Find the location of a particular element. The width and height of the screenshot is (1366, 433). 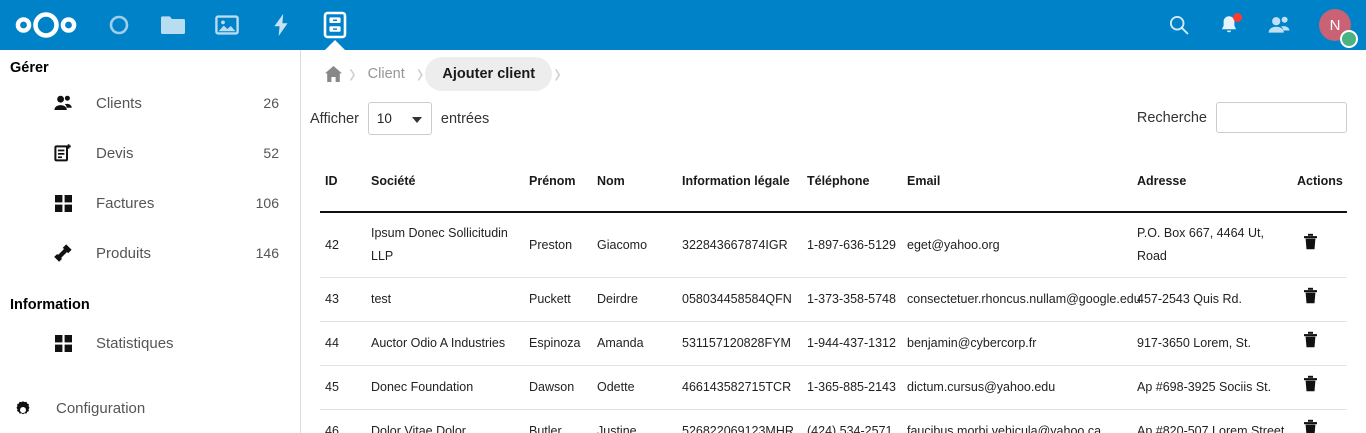

cell-societe: test is located at coordinates (445, 299).